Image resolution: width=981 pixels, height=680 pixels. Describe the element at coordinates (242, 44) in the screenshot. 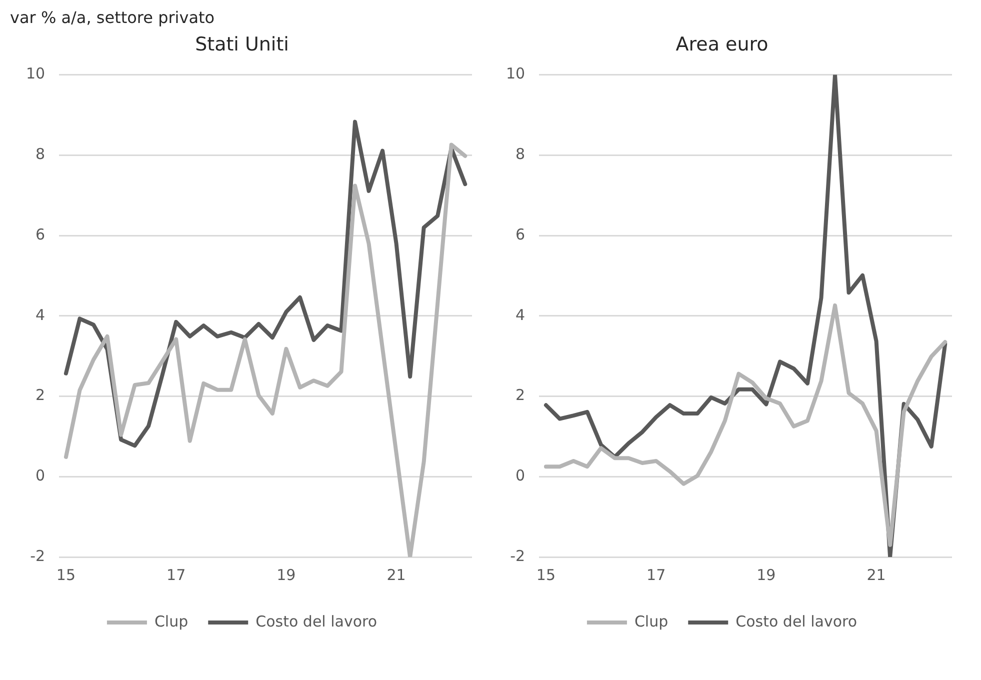

I see `chart-title: Stati Uniti` at that location.